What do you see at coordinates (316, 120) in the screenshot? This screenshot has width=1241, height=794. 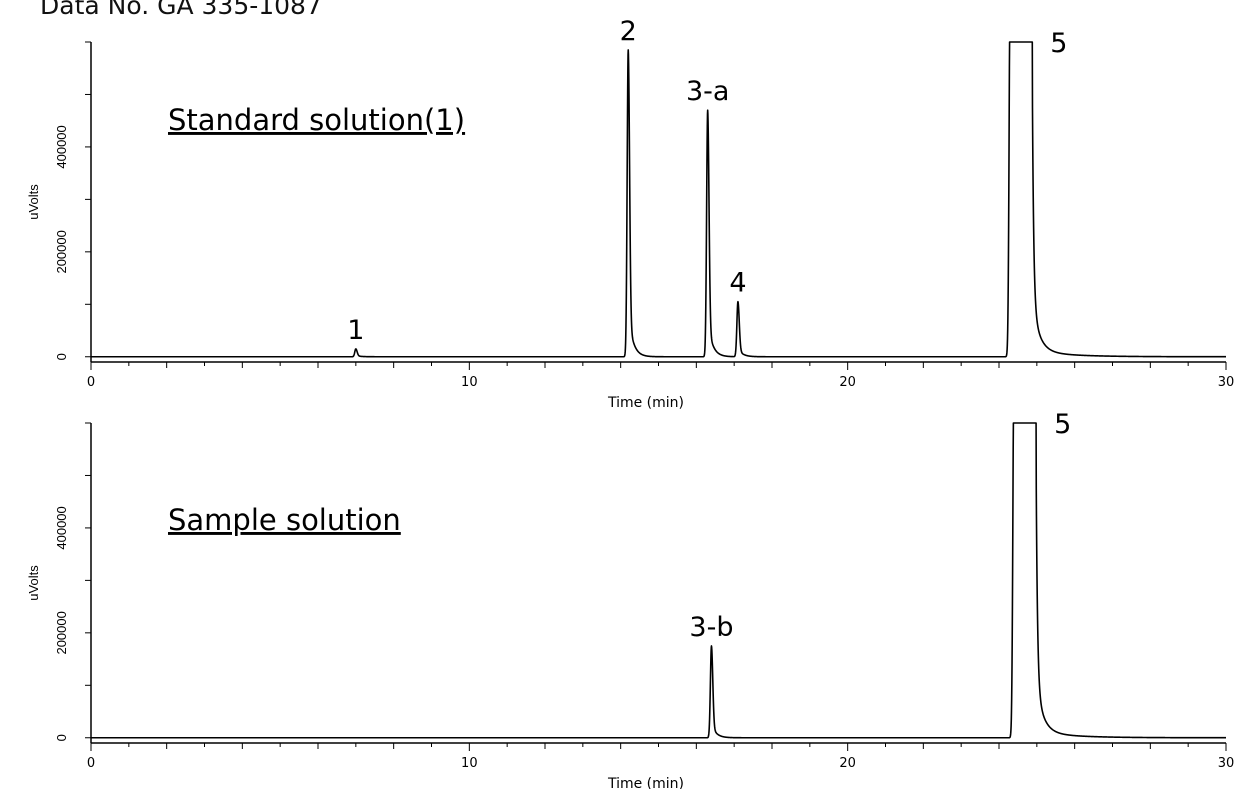 I see `panel-title: Standard solution(1)` at bounding box center [316, 120].